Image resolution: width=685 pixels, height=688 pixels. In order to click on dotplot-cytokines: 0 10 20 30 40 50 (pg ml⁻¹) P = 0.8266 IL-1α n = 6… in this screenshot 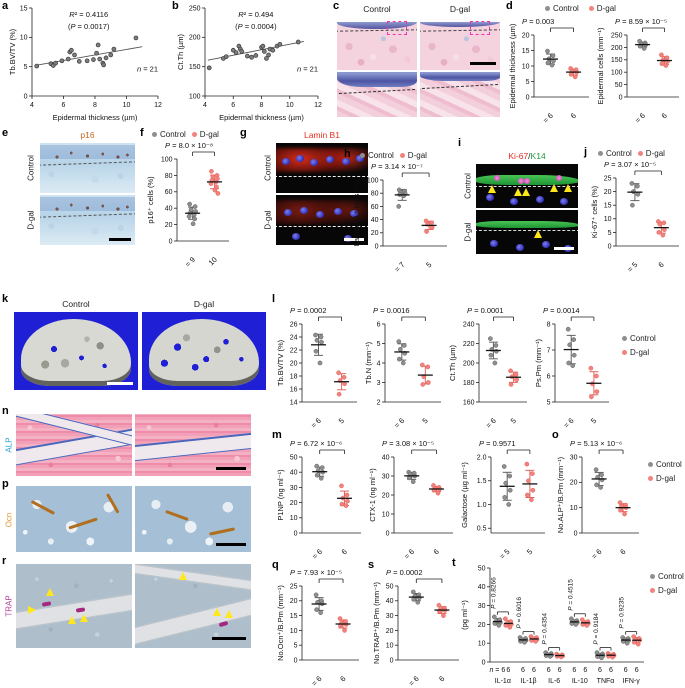, I will do `click(553, 625)`.